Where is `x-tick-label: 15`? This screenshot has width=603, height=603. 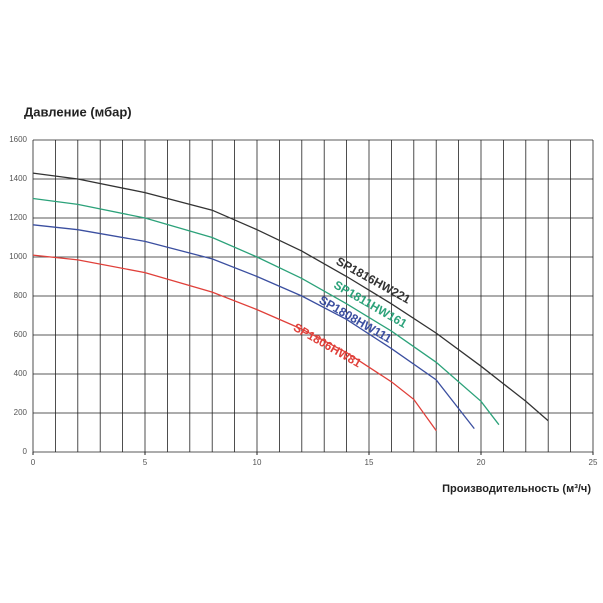
x-tick-label: 15 is located at coordinates (369, 462).